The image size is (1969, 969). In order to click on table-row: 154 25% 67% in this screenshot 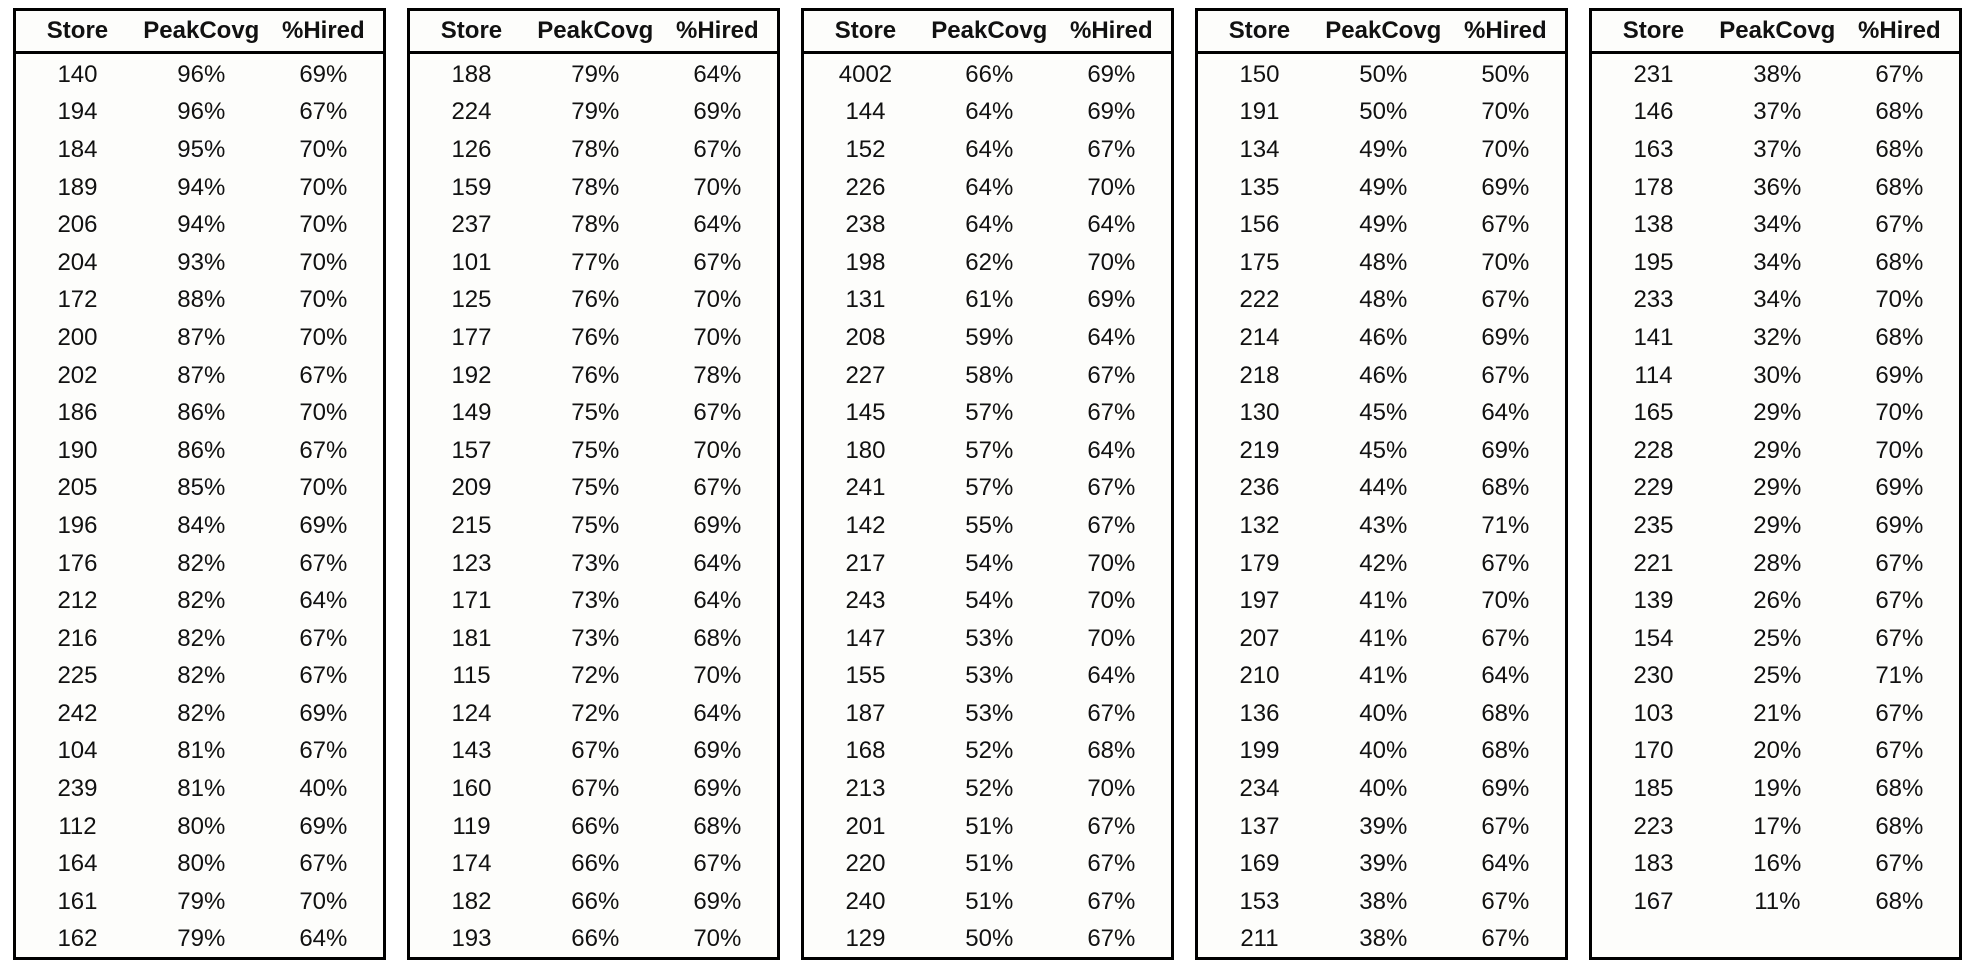, I will do `click(1775, 639)`.